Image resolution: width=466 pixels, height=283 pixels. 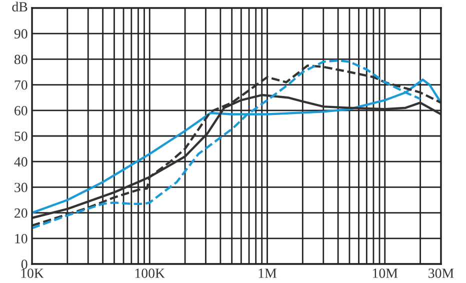 I want to click on y-tick-label: 50, so click(x=21, y=136).